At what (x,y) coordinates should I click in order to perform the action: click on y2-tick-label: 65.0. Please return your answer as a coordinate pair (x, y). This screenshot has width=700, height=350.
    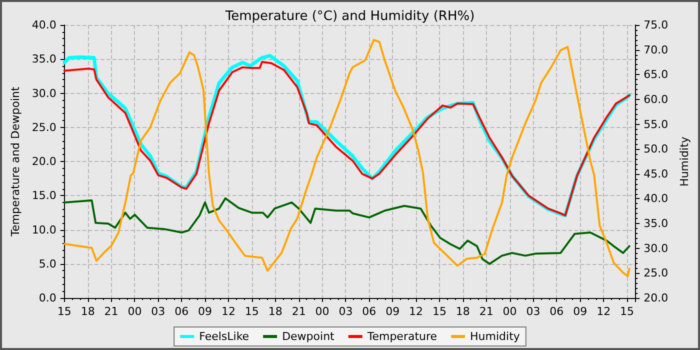
    Looking at the image, I should click on (656, 75).